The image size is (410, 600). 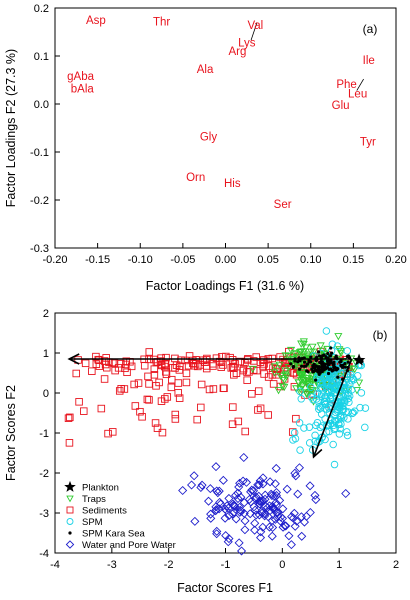 What do you see at coordinates (140, 260) in the screenshot?
I see `x-tick-label-a: -0.10` at bounding box center [140, 260].